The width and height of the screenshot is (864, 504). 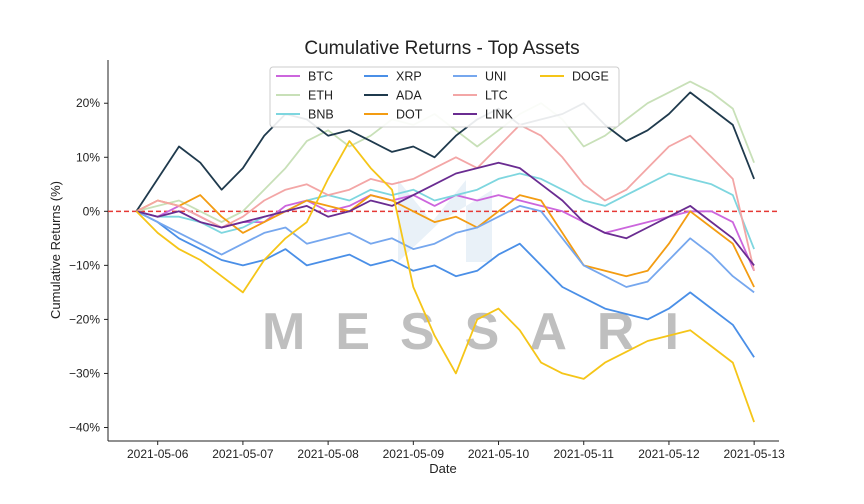 What do you see at coordinates (88, 157) in the screenshot?
I see `y-tick-label: 10%` at bounding box center [88, 157].